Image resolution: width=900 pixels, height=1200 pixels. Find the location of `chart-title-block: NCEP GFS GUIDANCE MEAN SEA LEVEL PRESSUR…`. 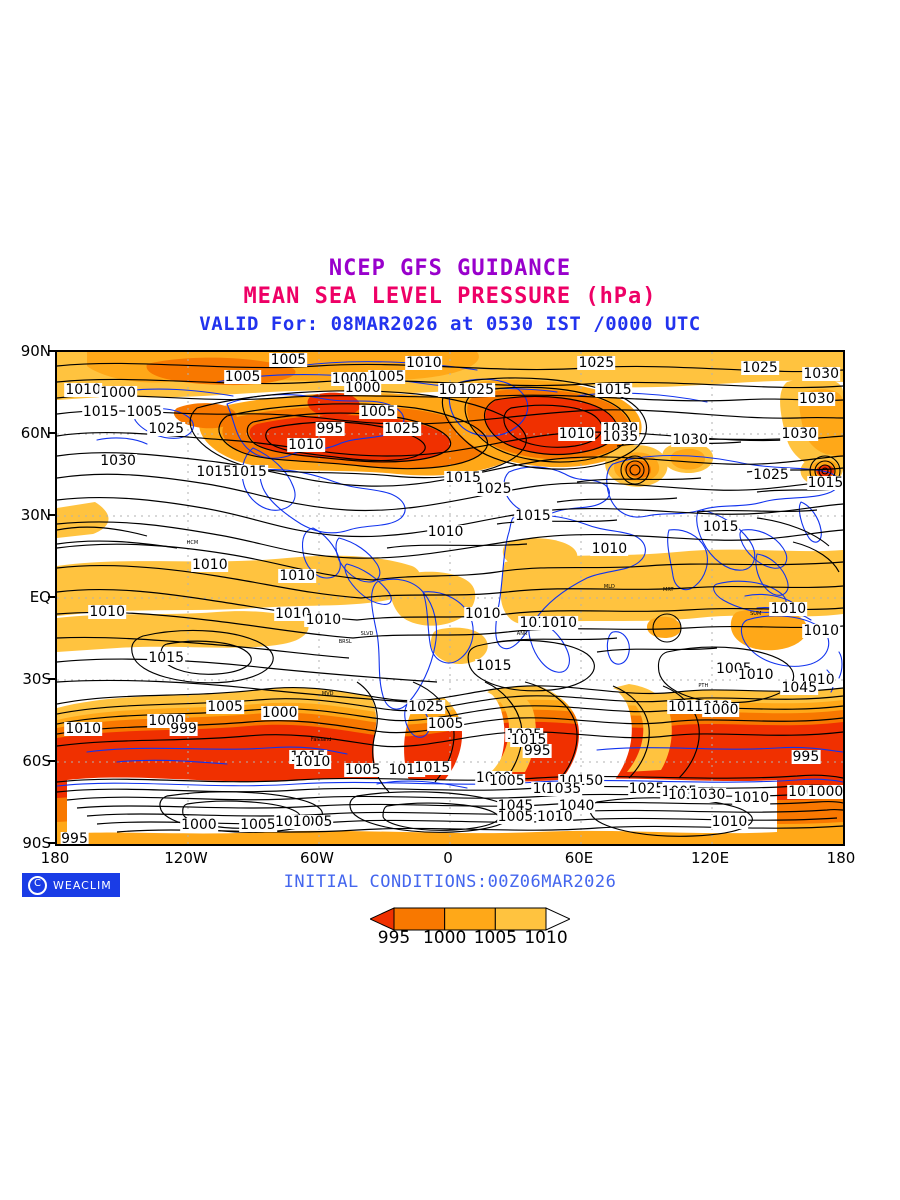

chart-title-block: NCEP GFS GUIDANCE MEAN SEA LEVEL PRESSUR… is located at coordinates (450, 296).